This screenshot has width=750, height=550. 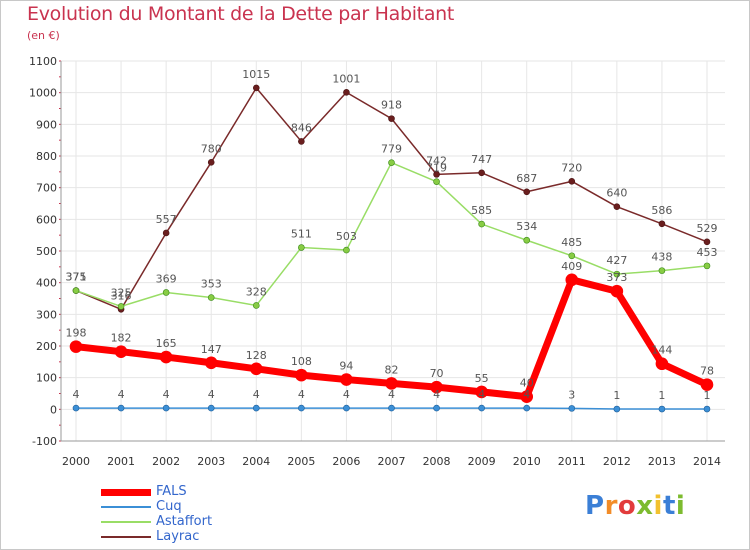 What do you see at coordinates (301, 361) in the screenshot?
I see `data-label-fals: 108` at bounding box center [301, 361].